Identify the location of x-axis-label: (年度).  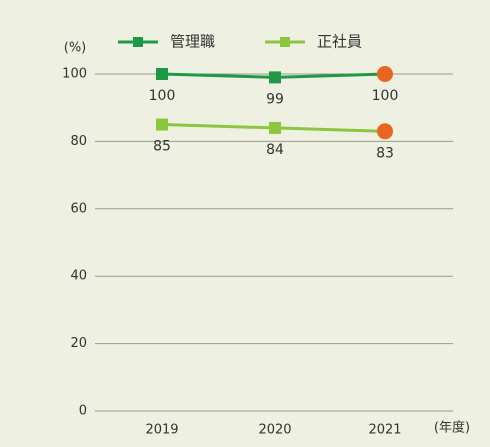
(452, 428).